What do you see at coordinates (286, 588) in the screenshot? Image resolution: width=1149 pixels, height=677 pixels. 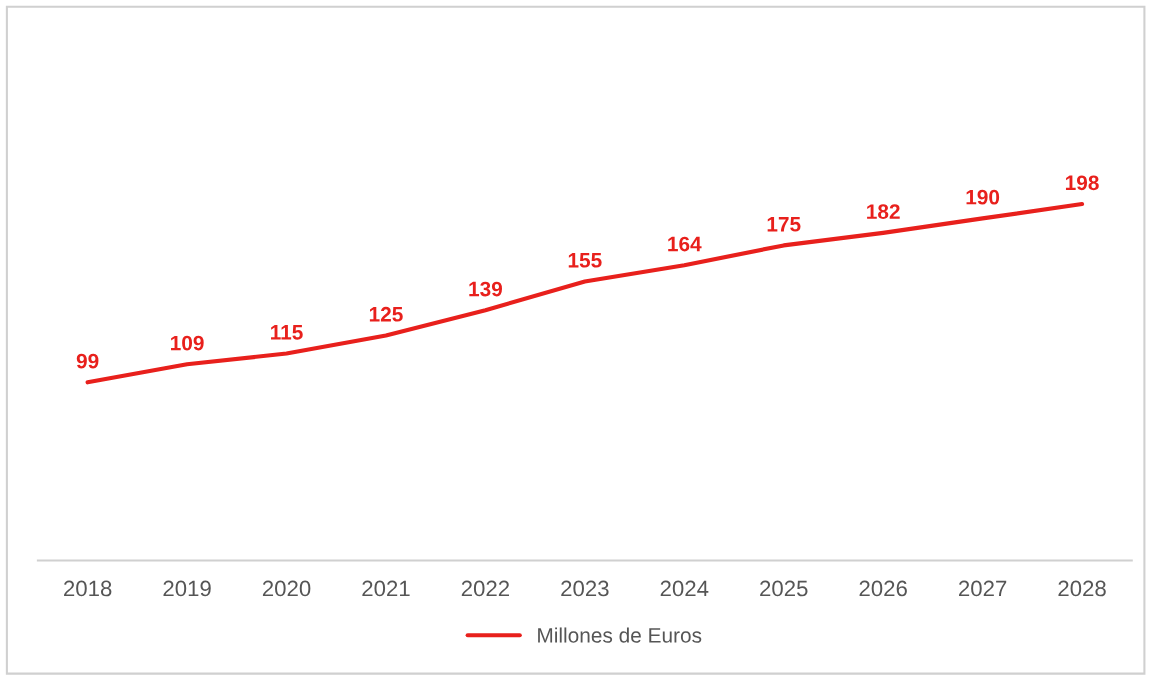 I see `x-tick-label: 2020` at bounding box center [286, 588].